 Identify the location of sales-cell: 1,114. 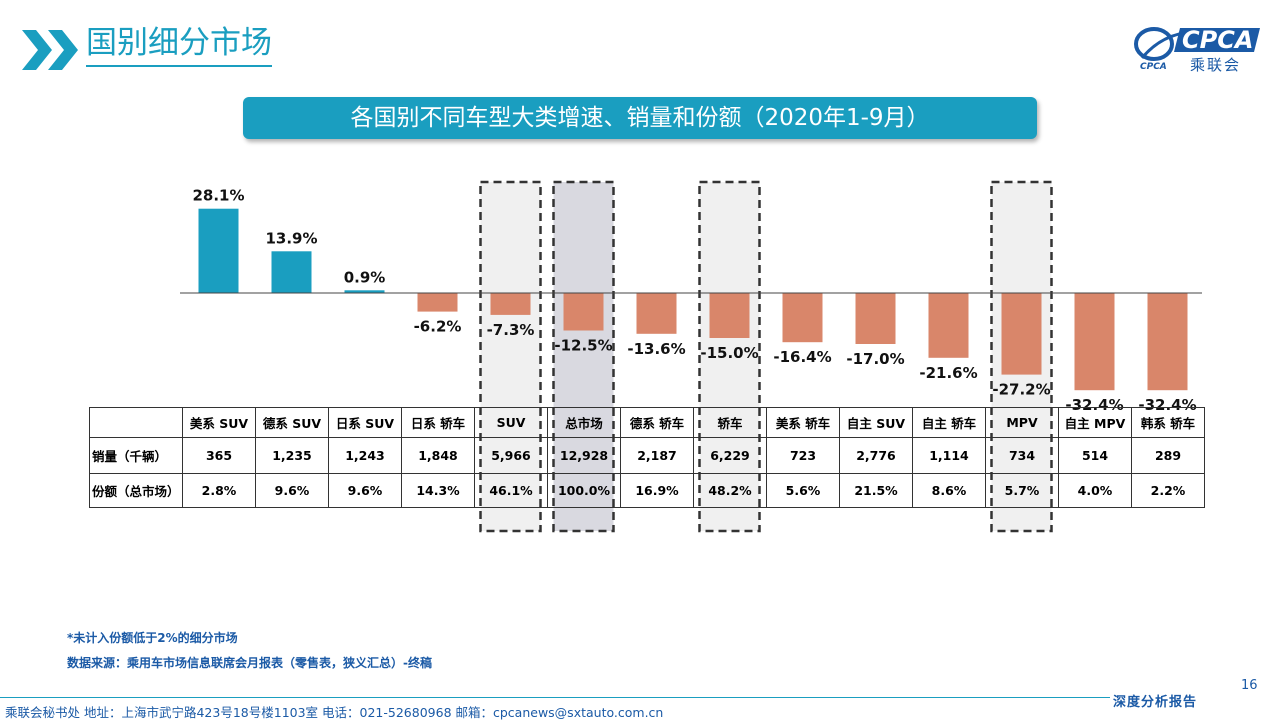
(949, 455).